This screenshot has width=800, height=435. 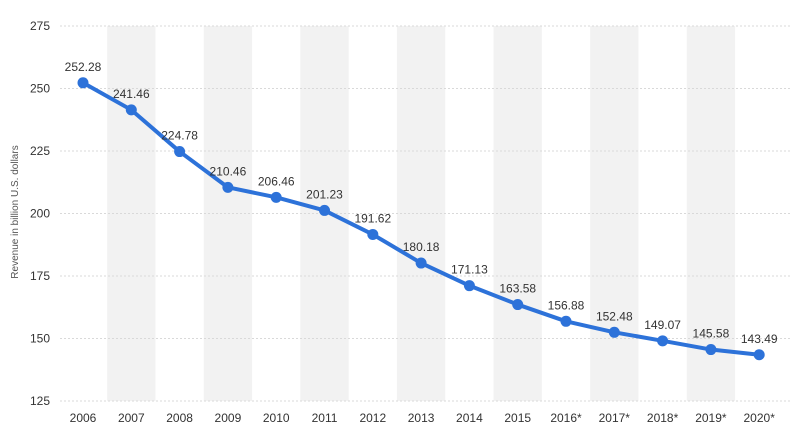 I want to click on data-label: 152.48, so click(x=614, y=316).